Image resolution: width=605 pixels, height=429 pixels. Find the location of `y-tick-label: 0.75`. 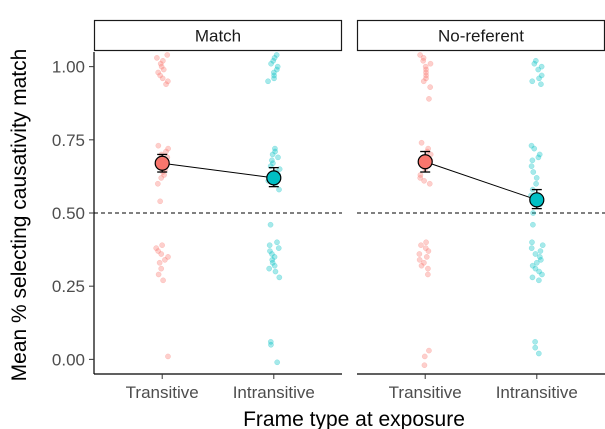

y-tick-label: 0.75 is located at coordinates (68, 140).